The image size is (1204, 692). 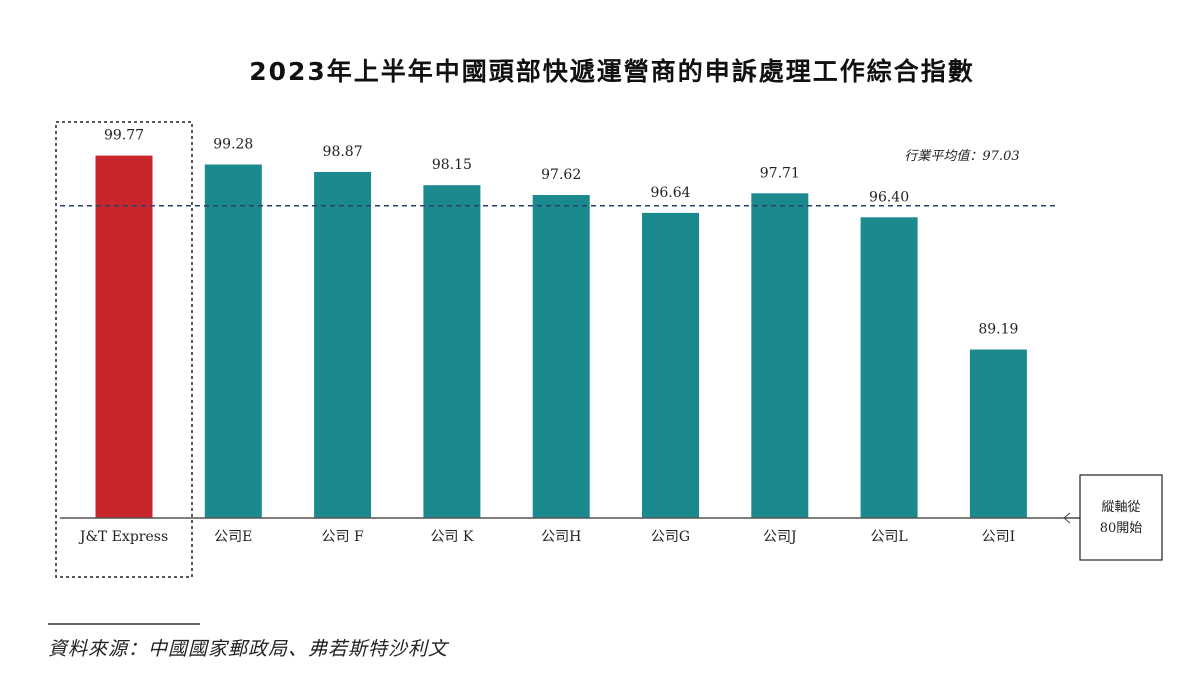 I want to click on axis-note-arrow-icon, so click(x=1067, y=518).